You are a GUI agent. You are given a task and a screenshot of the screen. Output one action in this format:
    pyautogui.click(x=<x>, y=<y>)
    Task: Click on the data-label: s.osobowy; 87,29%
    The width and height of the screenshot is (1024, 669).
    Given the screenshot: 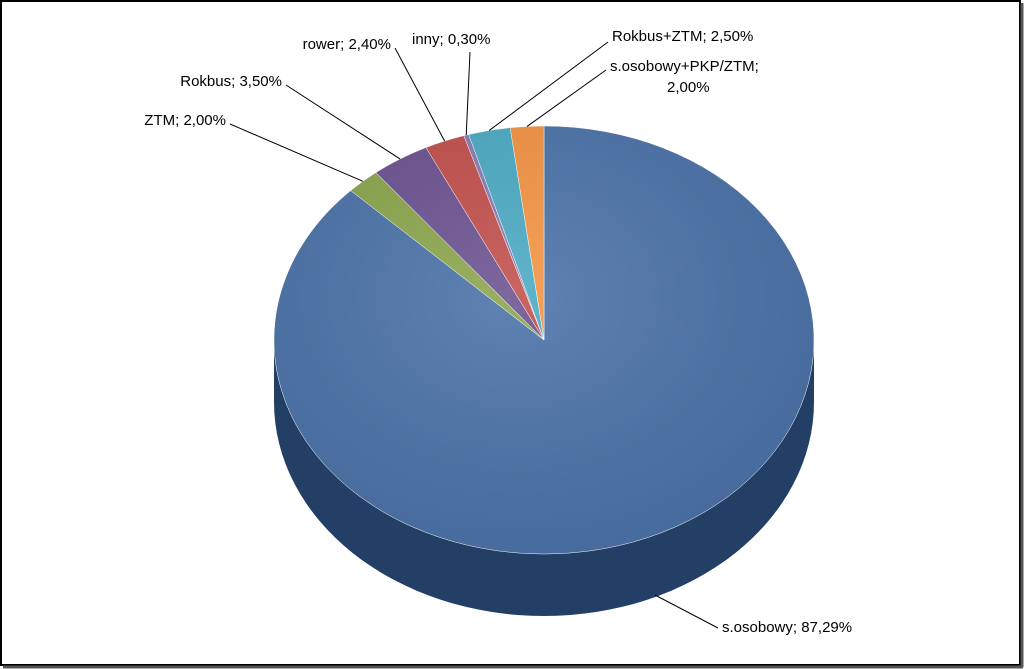 What is the action you would take?
    pyautogui.click(x=787, y=627)
    